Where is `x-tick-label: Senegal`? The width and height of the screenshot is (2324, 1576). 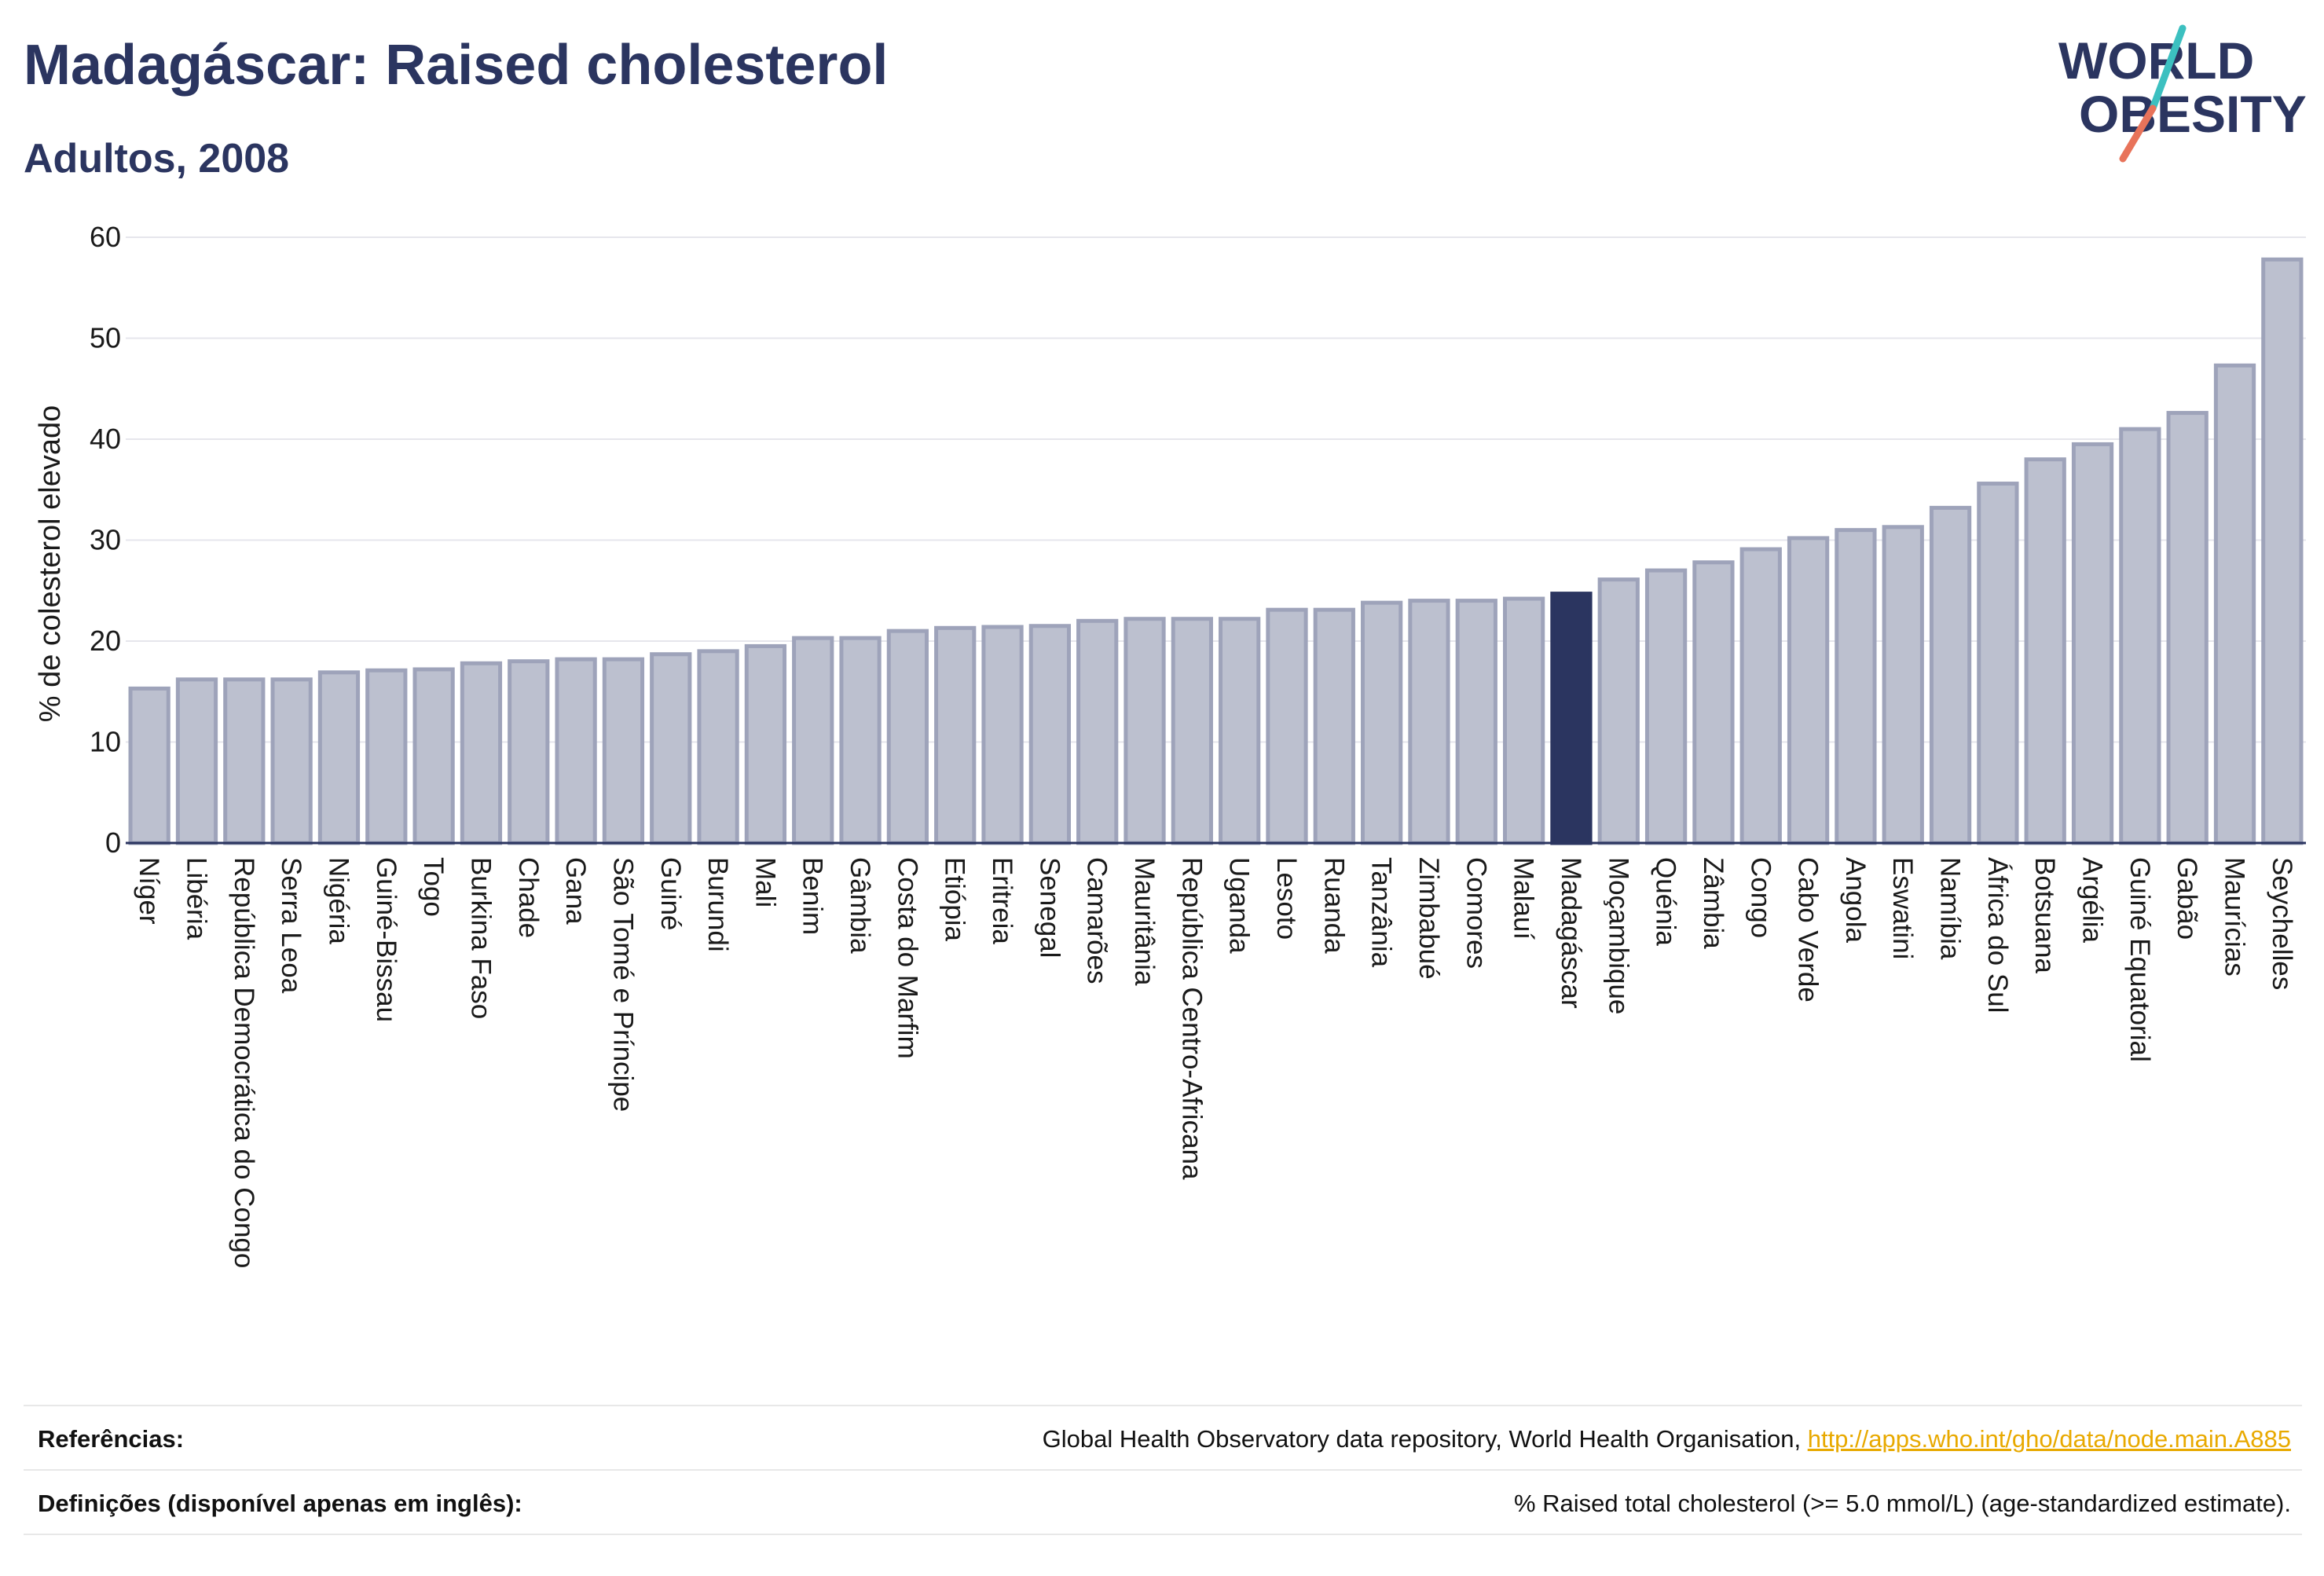 x-tick-label: Senegal is located at coordinates (1049, 907).